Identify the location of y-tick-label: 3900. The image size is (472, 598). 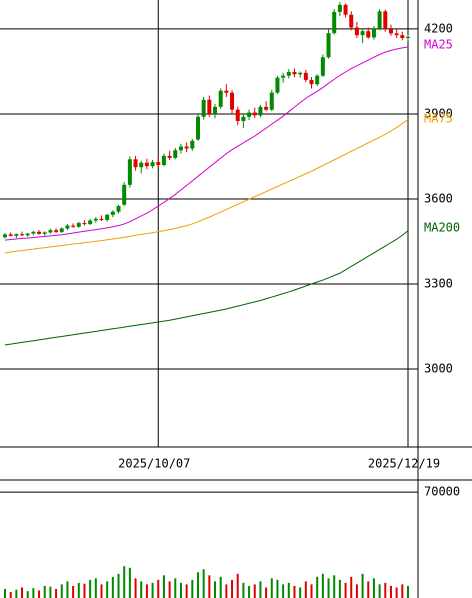
(438, 113).